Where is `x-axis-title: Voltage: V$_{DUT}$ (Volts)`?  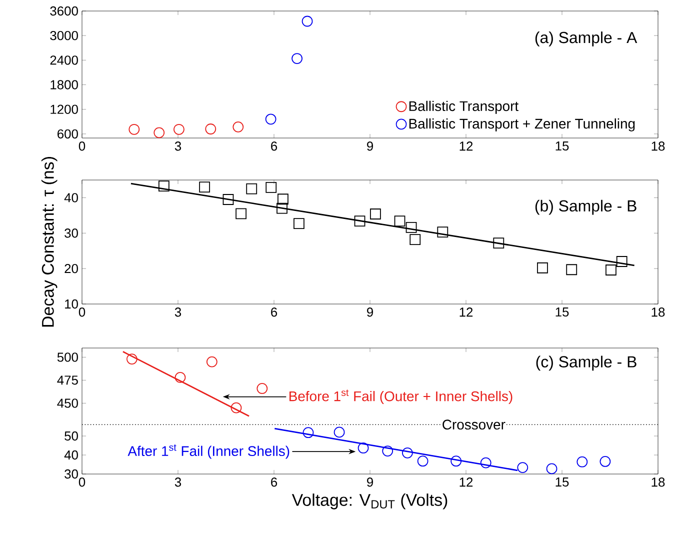 x-axis-title: Voltage: V$_{DUT}$ (Volts) is located at coordinates (370, 502).